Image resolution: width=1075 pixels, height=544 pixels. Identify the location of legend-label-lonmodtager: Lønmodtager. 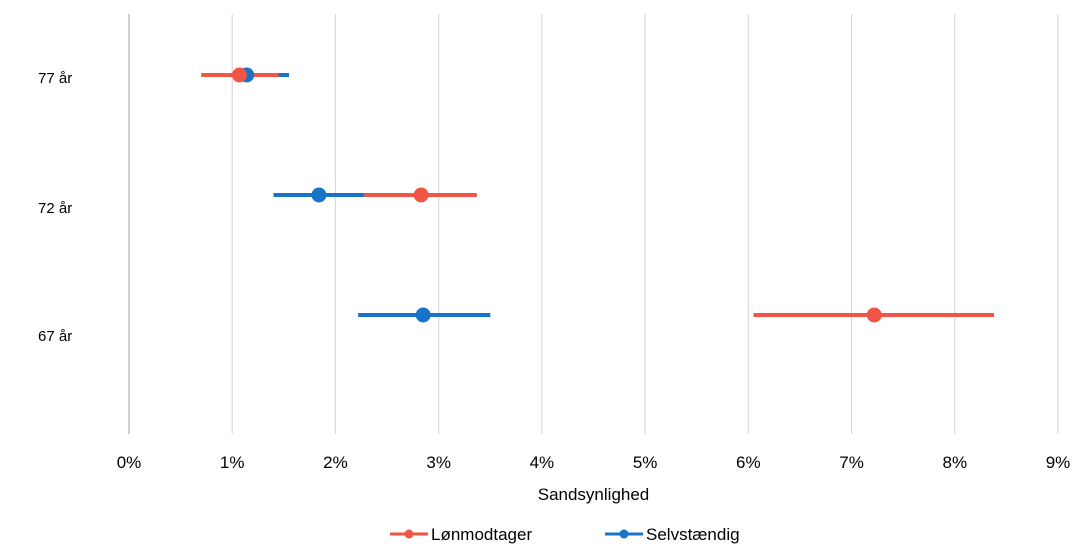
(481, 534).